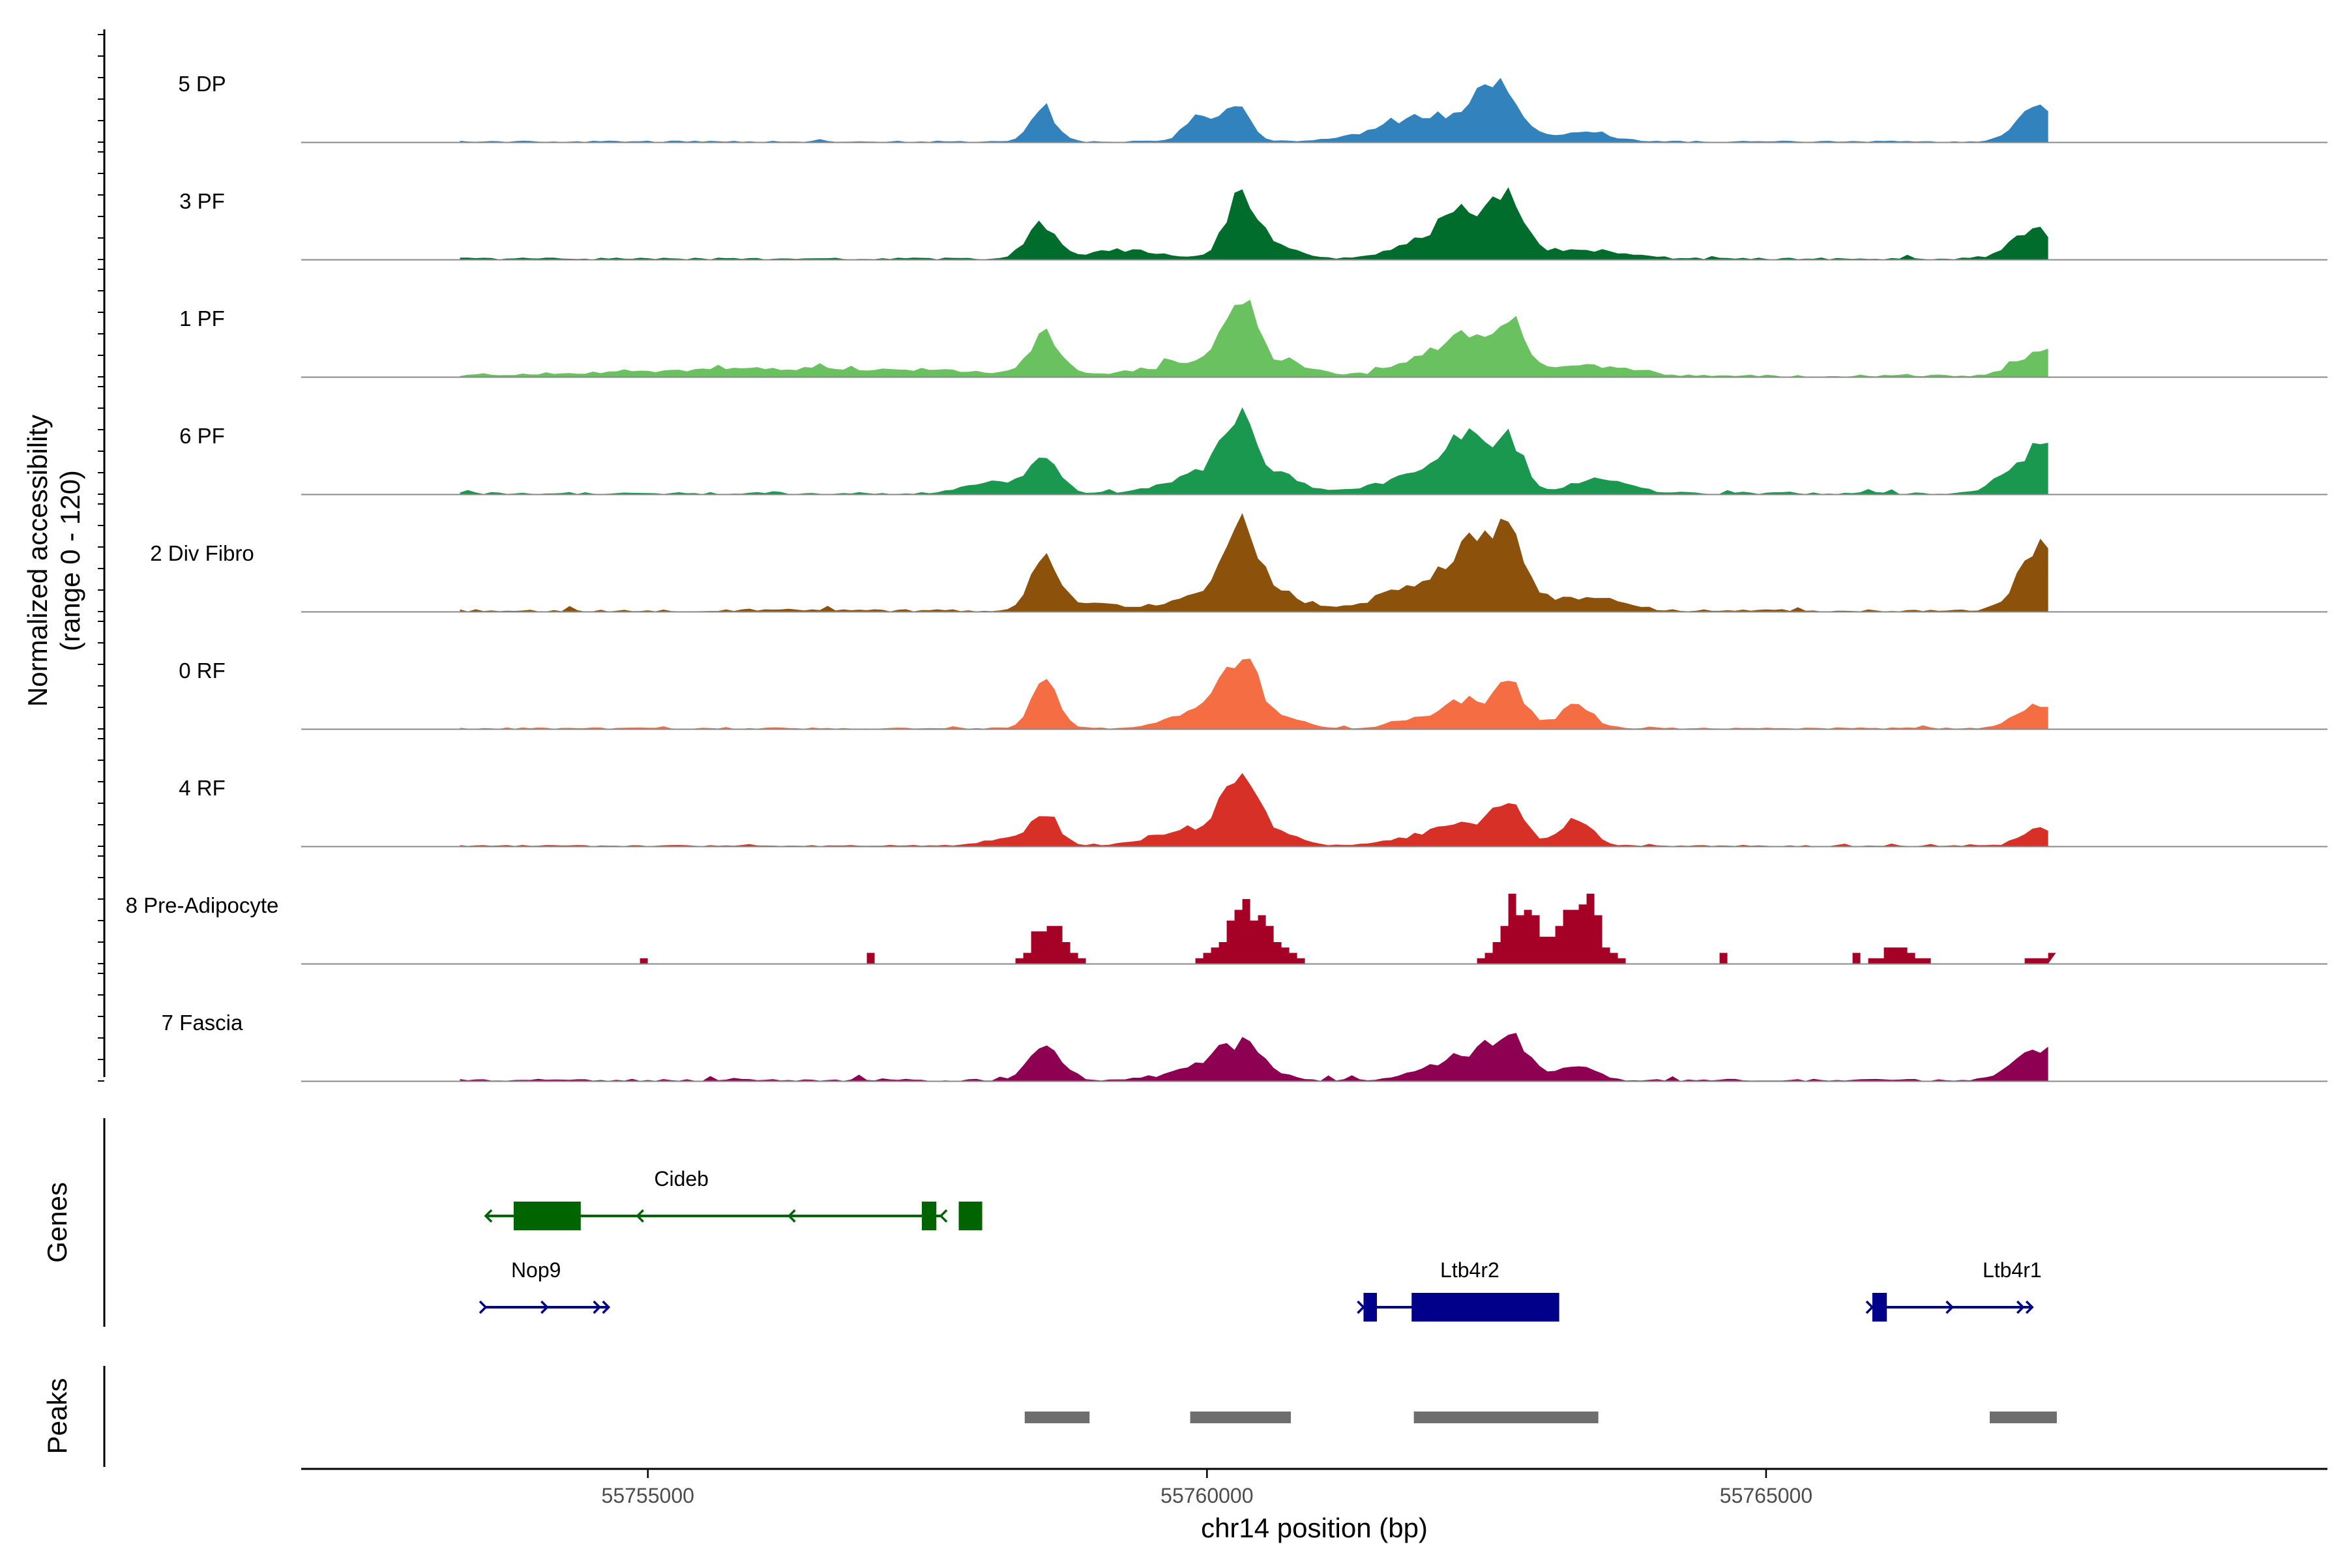 The height and width of the screenshot is (1568, 2347). I want to click on track-5: 2 Div Fibro, so click(1238, 563).